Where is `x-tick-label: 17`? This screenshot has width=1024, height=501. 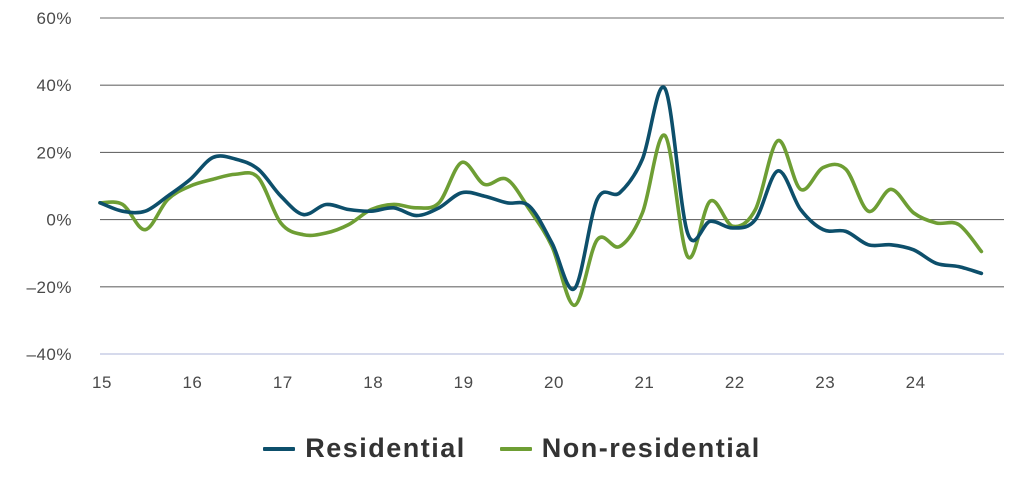
x-tick-label: 17 is located at coordinates (283, 382).